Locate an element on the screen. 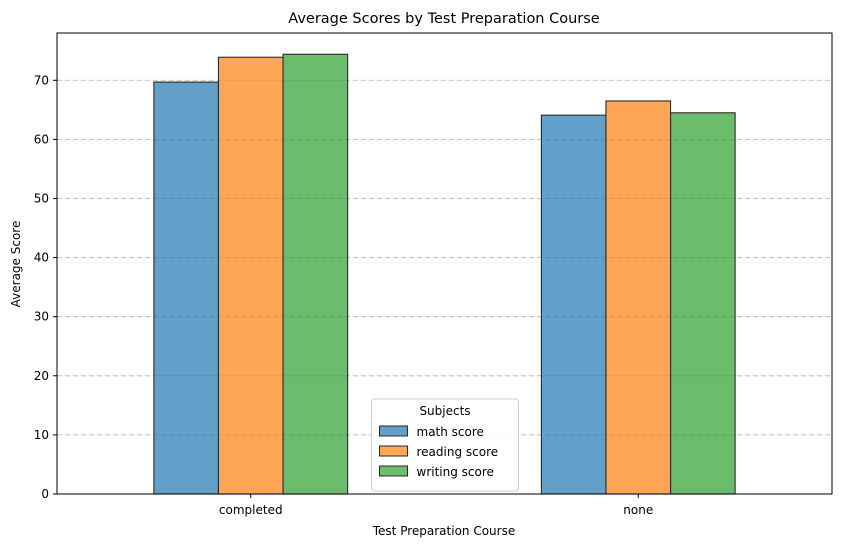  y-axis-label: Average Score is located at coordinates (16, 264).